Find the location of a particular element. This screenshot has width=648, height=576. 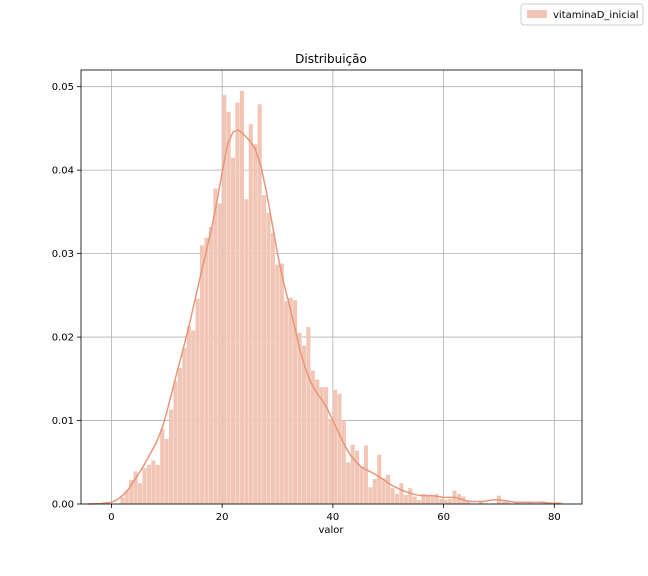

legend: vitaminaD_inicial is located at coordinates (582, 14).